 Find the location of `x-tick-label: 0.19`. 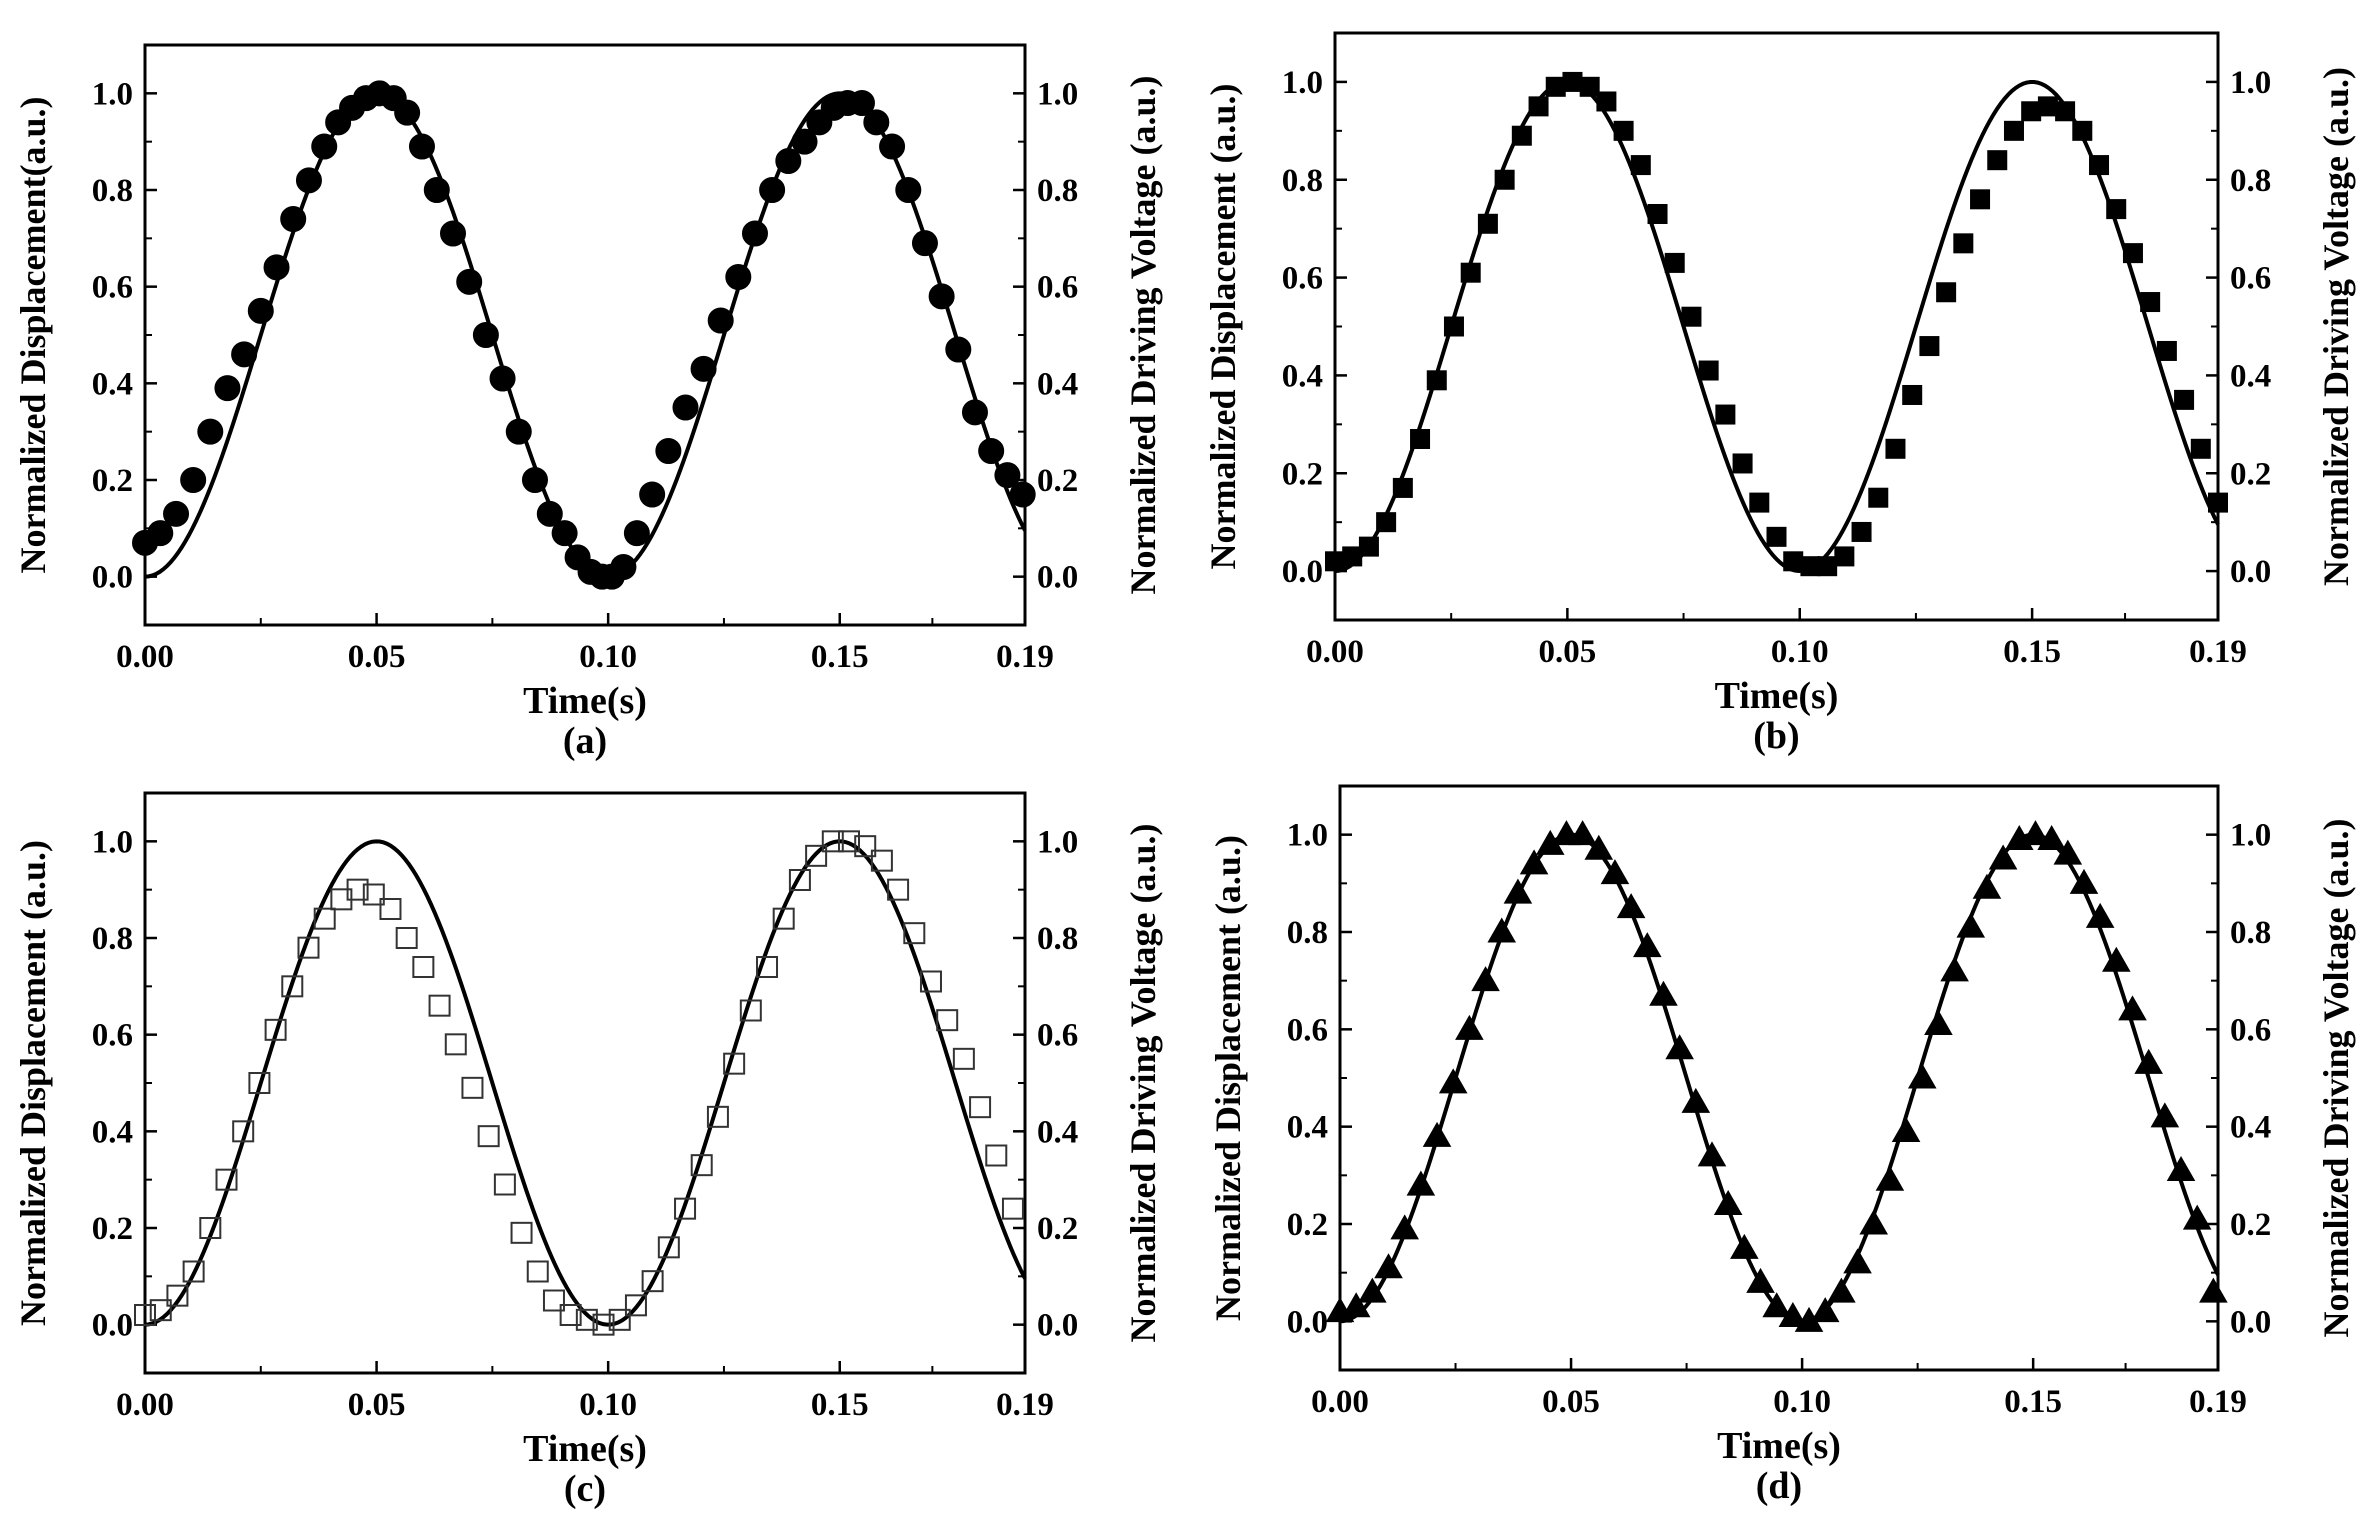

x-tick-label: 0.19 is located at coordinates (1025, 657).